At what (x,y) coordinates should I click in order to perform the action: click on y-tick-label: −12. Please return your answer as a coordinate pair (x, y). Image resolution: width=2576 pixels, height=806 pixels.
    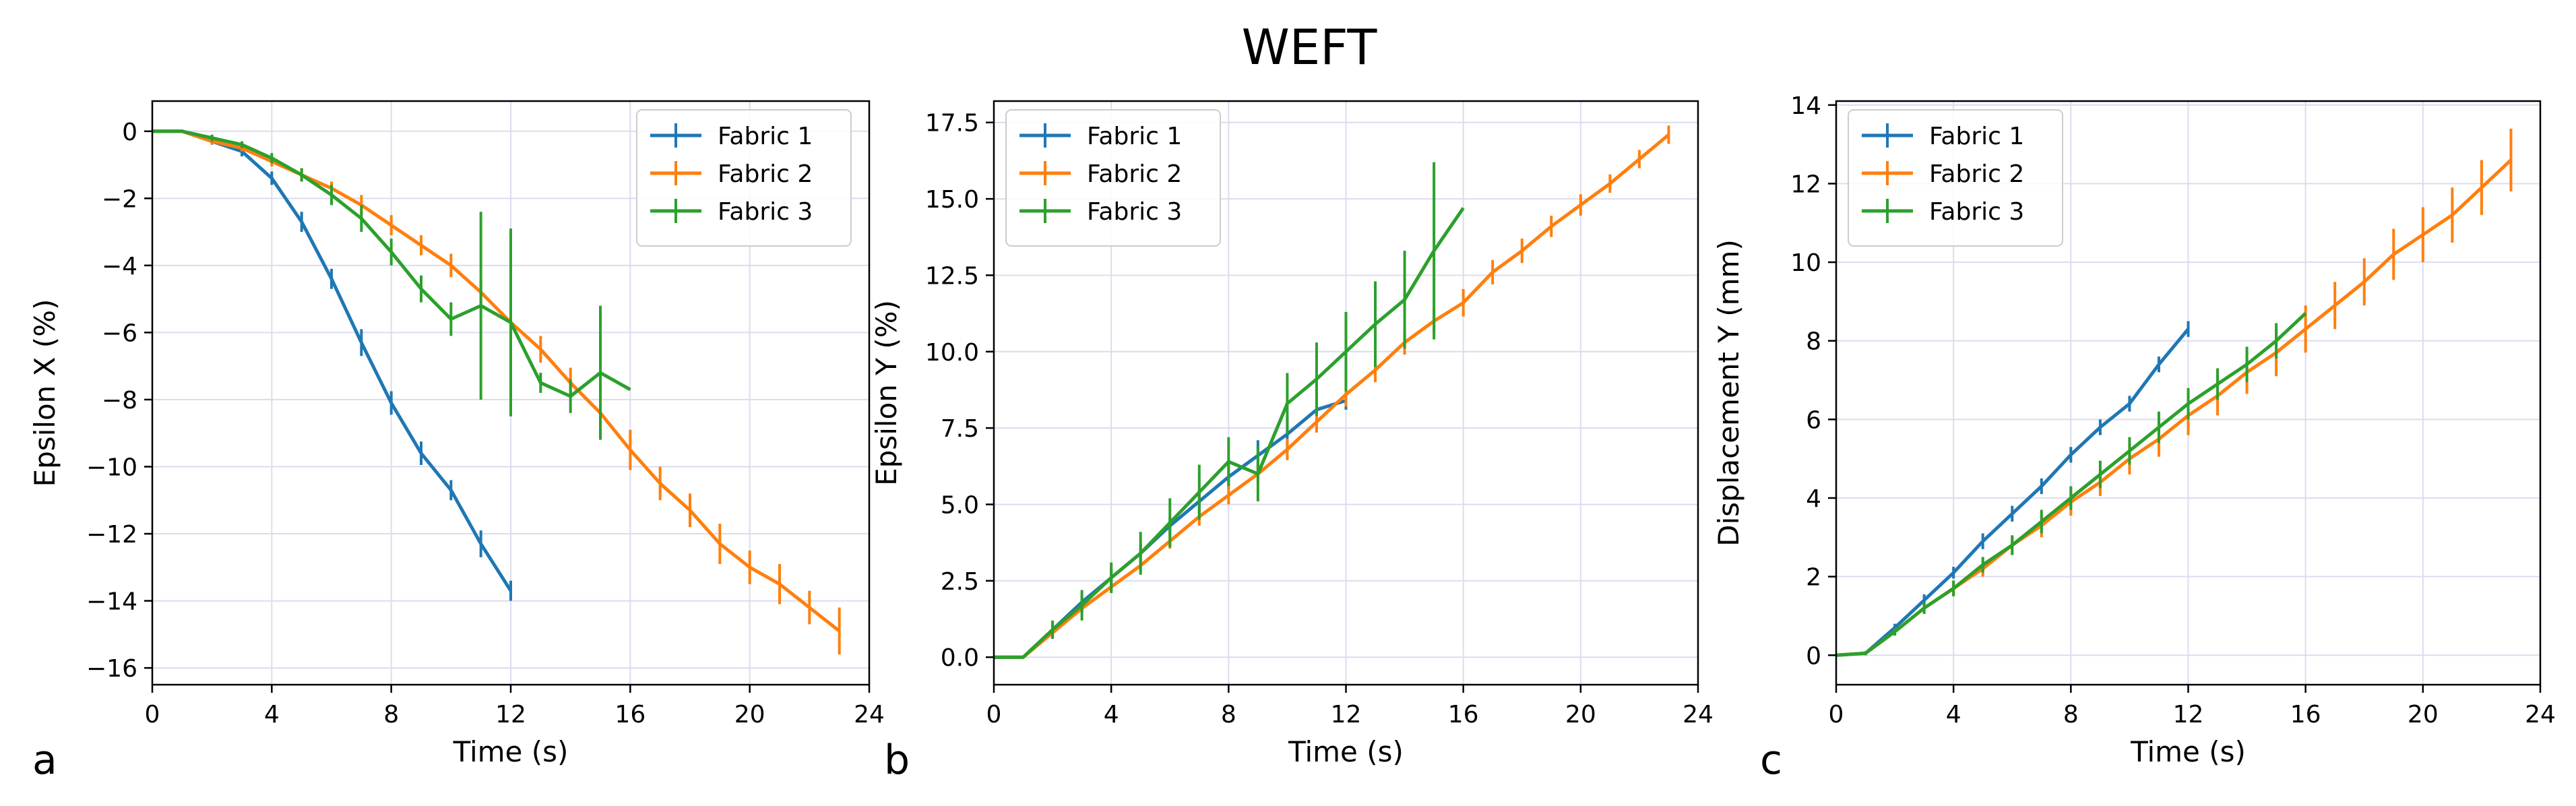
    Looking at the image, I should click on (111, 535).